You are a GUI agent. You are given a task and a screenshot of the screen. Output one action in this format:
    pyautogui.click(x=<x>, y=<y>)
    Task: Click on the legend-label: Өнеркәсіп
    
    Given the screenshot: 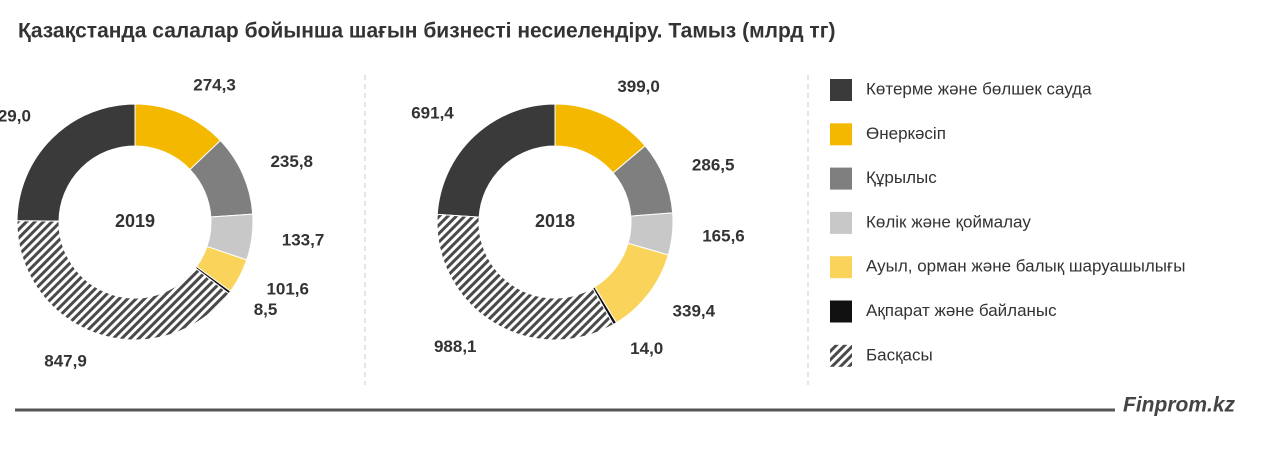 What is the action you would take?
    pyautogui.click(x=906, y=133)
    